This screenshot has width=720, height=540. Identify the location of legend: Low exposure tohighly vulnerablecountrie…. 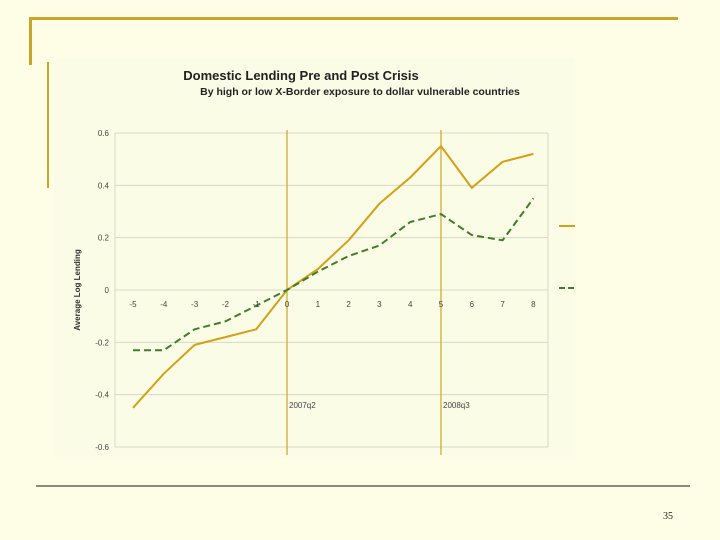
(602, 263).